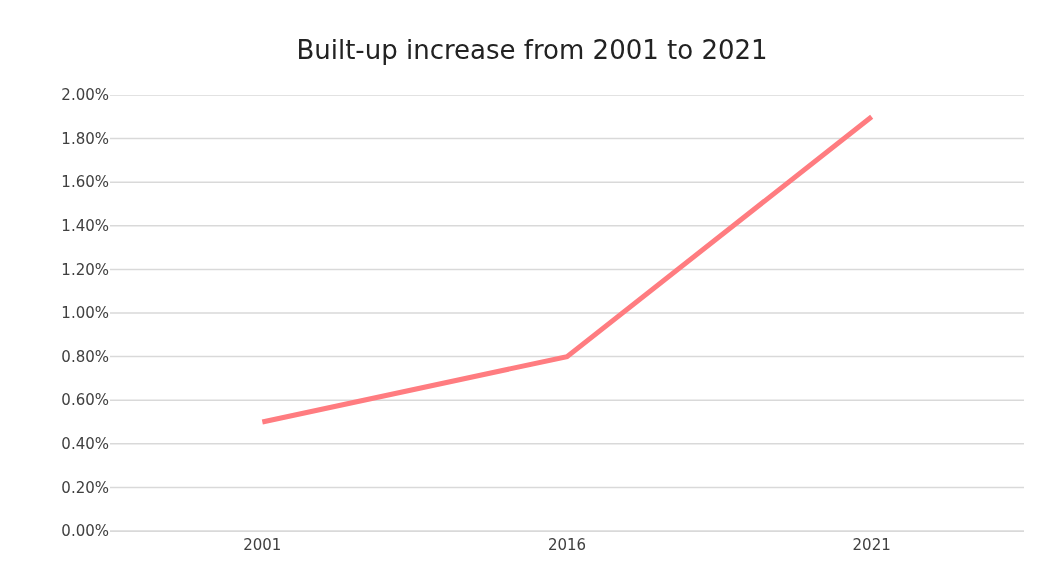 Image resolution: width=1064 pixels, height=581 pixels. Describe the element at coordinates (871, 545) in the screenshot. I see `x-tick-label: 2021` at that location.